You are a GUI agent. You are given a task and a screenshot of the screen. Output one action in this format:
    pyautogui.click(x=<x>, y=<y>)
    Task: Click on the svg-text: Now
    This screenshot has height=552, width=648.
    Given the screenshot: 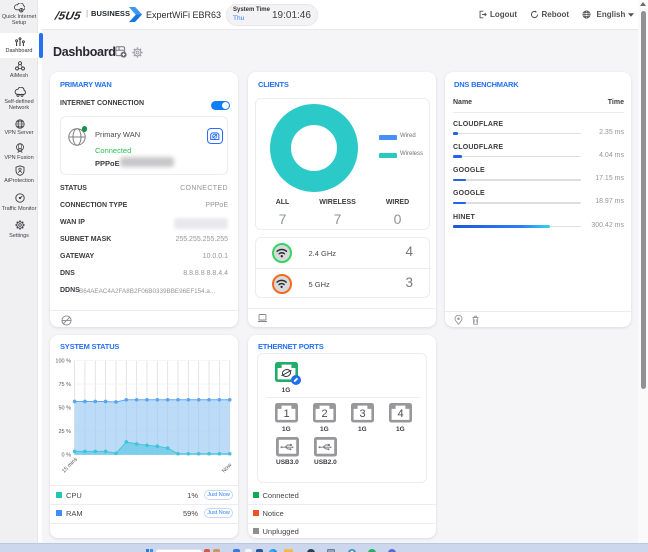 What is the action you would take?
    pyautogui.click(x=227, y=468)
    